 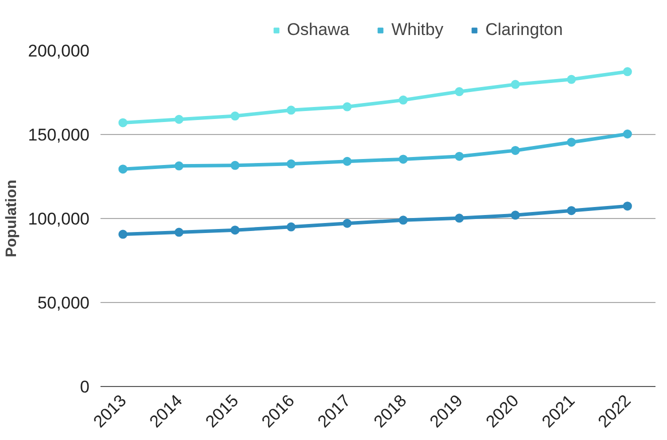 What do you see at coordinates (59, 51) in the screenshot?
I see `y-tick-label: 200,000` at bounding box center [59, 51].